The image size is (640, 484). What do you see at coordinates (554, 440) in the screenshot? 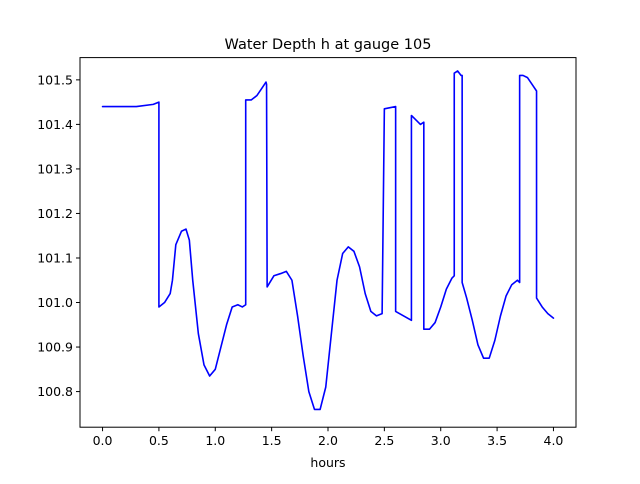
I see `x-tick-label: 4.0` at bounding box center [554, 440].